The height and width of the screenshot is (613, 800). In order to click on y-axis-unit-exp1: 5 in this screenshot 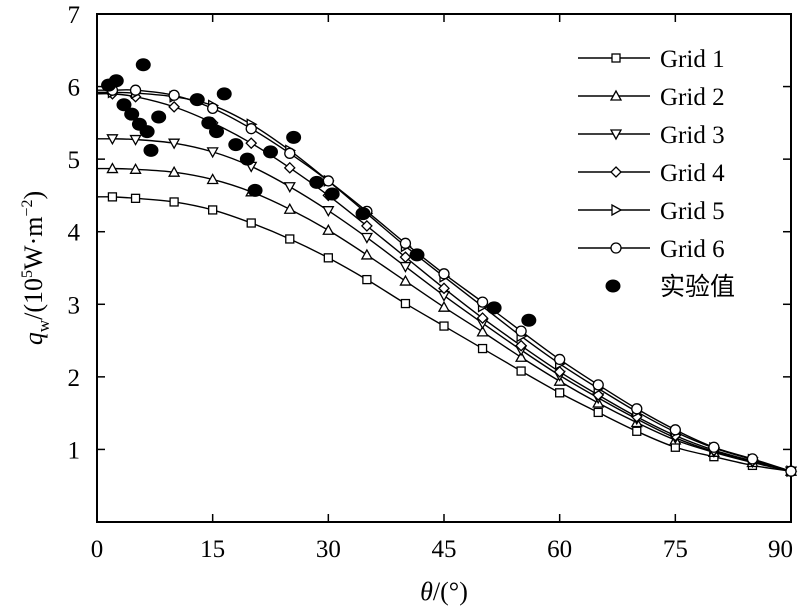, I will do `click(27, 274)`.